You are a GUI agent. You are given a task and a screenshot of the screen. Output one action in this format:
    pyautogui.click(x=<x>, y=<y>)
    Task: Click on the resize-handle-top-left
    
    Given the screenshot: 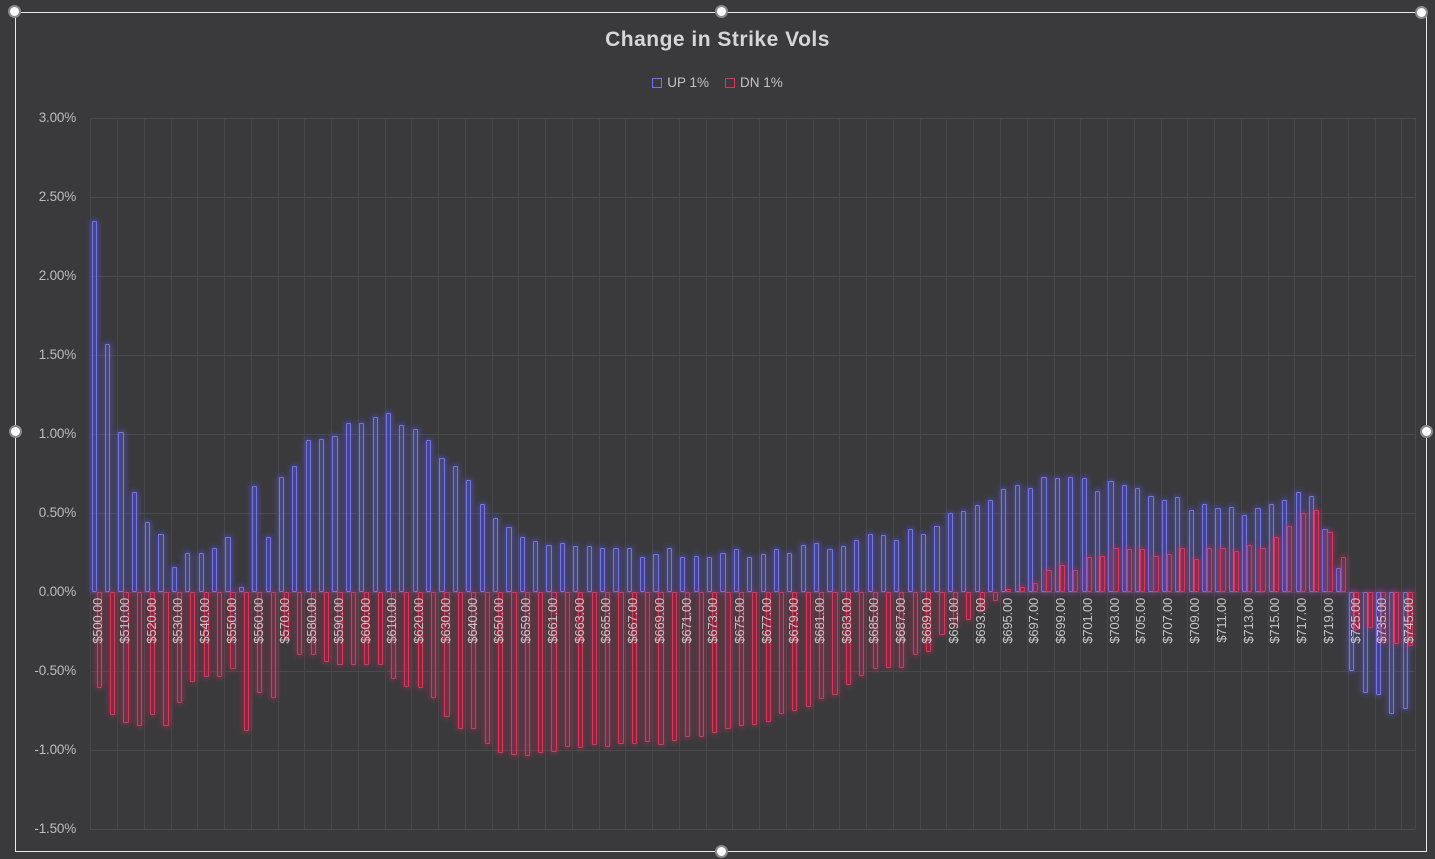 What is the action you would take?
    pyautogui.click(x=14, y=11)
    